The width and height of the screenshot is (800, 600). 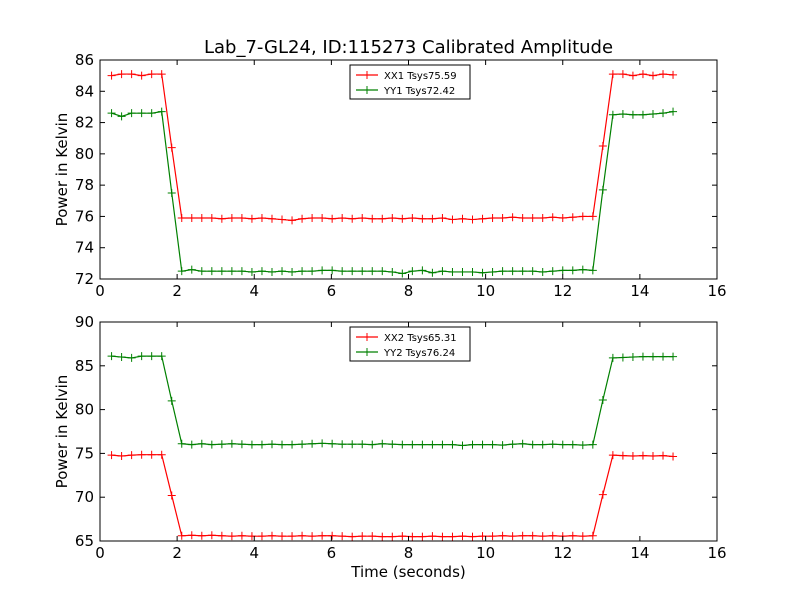 I want to click on y-tick-label: 86, so click(x=84, y=60).